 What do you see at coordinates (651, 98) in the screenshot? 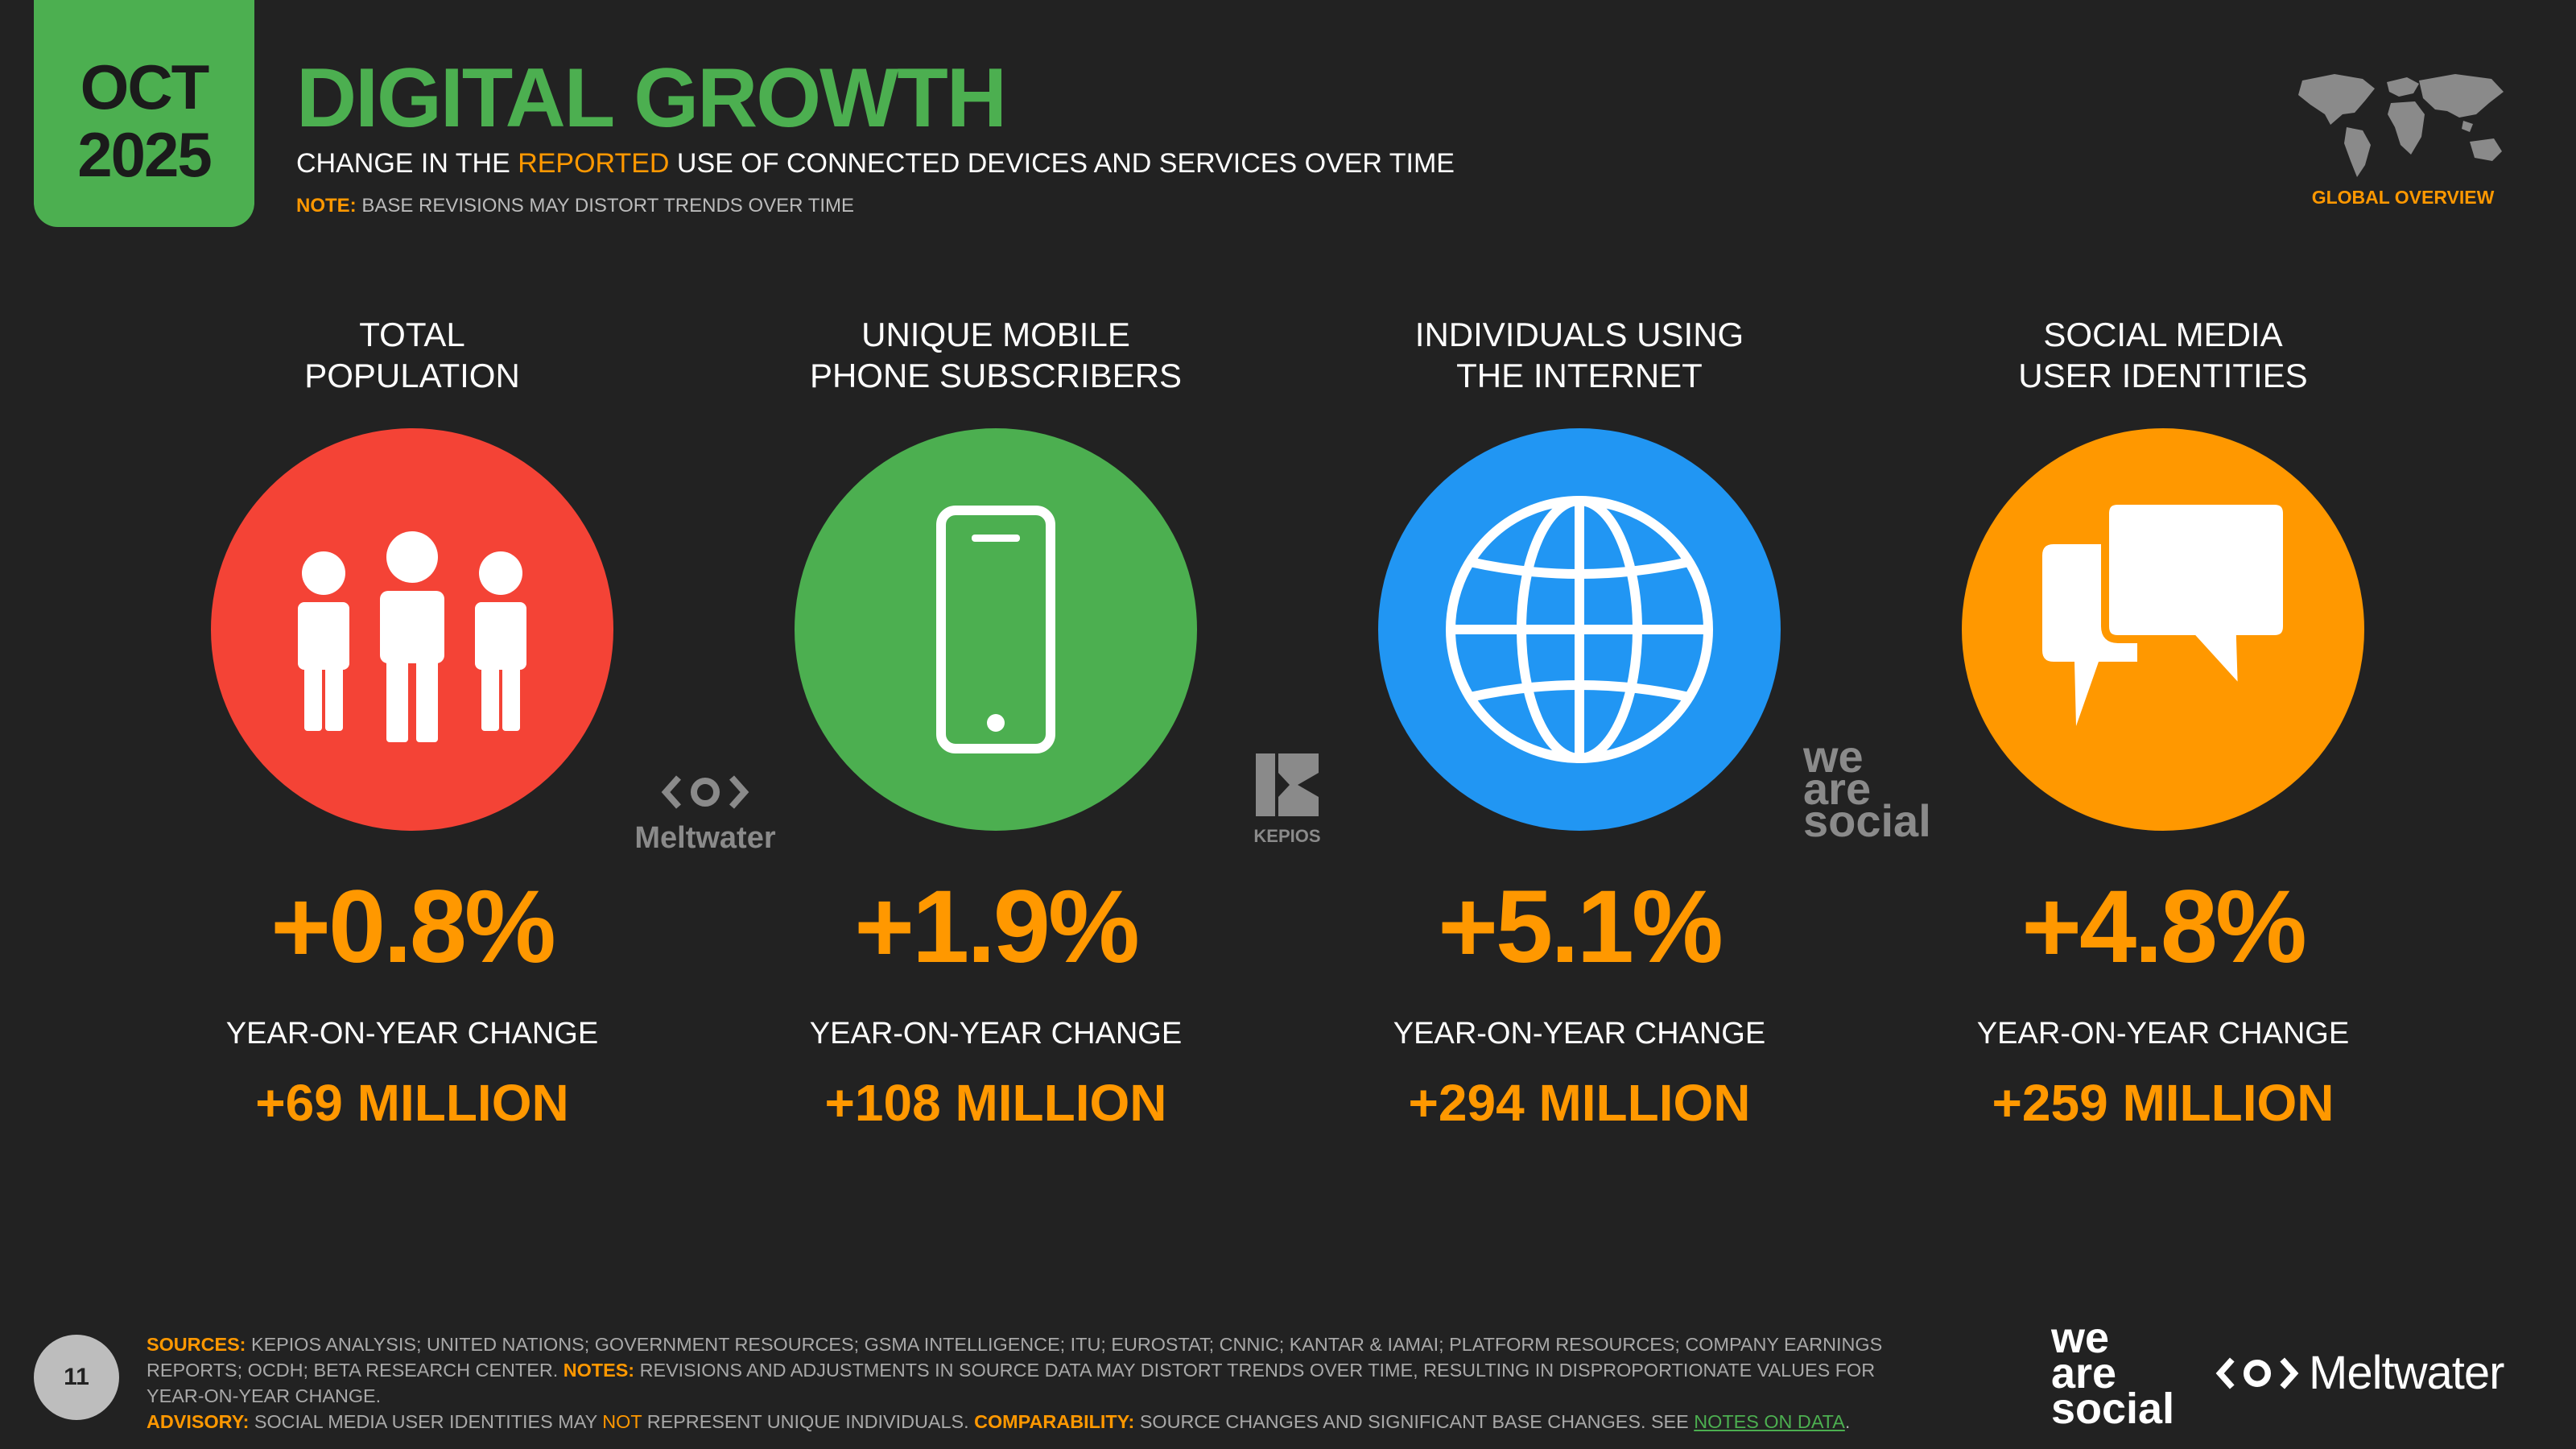
I see `page-title: DIGITAL GROWTH` at bounding box center [651, 98].